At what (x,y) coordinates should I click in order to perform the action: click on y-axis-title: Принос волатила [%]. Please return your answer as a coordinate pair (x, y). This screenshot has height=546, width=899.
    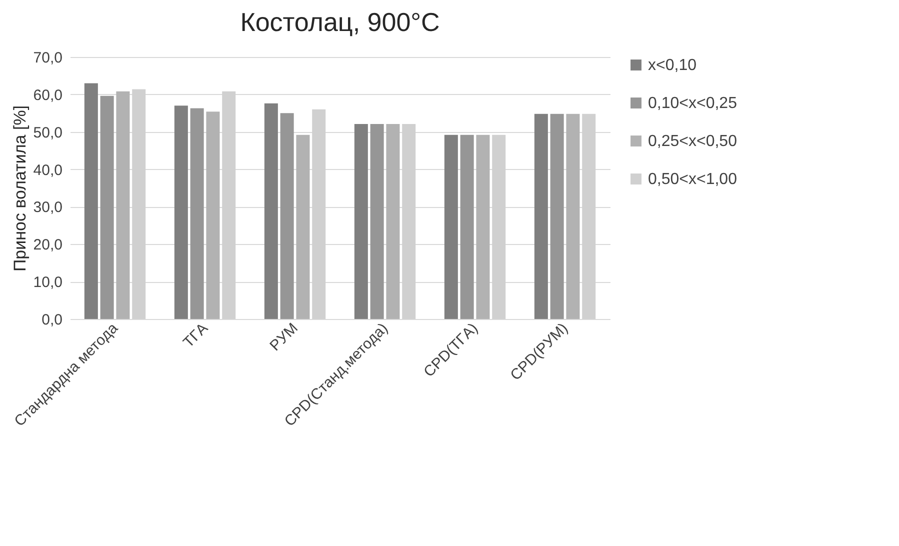
    Looking at the image, I should click on (20, 188).